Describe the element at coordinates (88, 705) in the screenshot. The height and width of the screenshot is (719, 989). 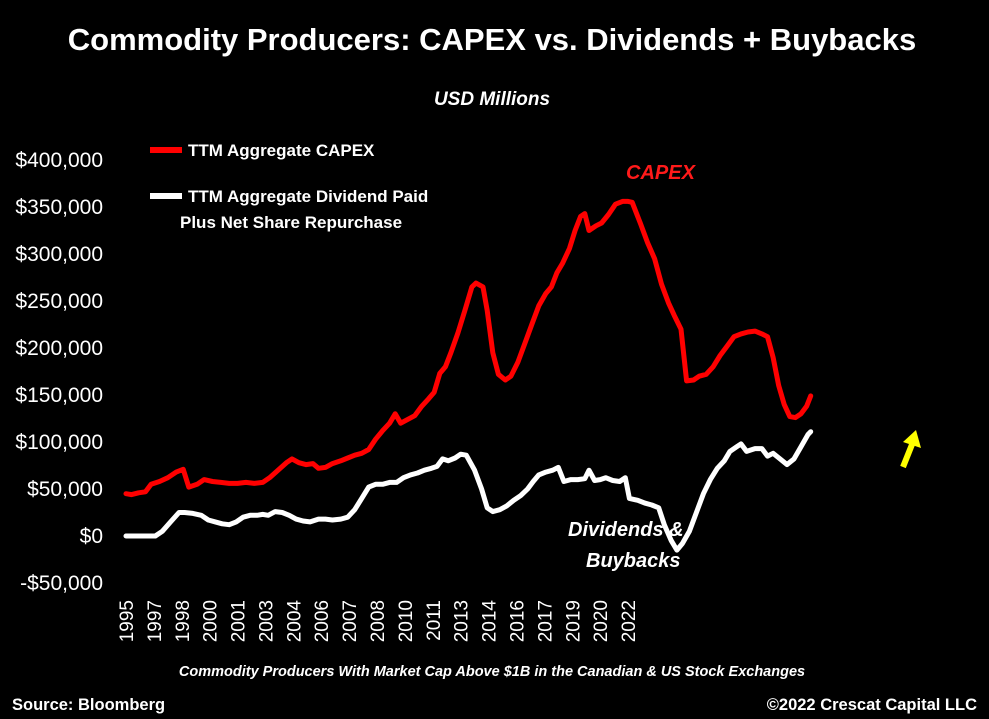
I see `source-label: Source: Bloomberg` at that location.